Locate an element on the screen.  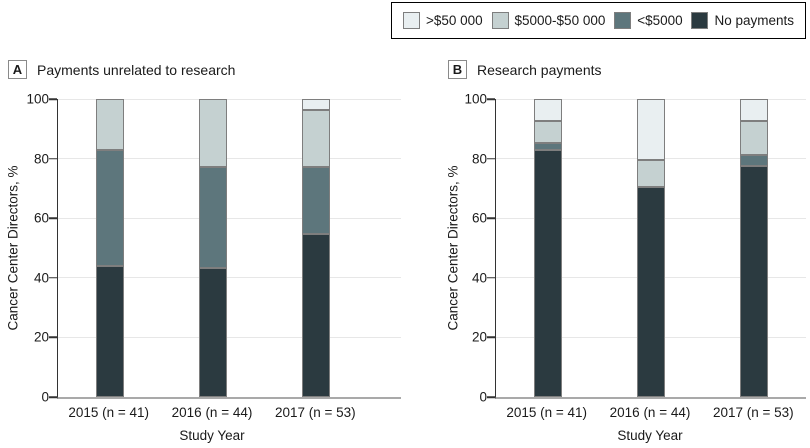
legend-item-no-payments: No payments is located at coordinates (742, 20).